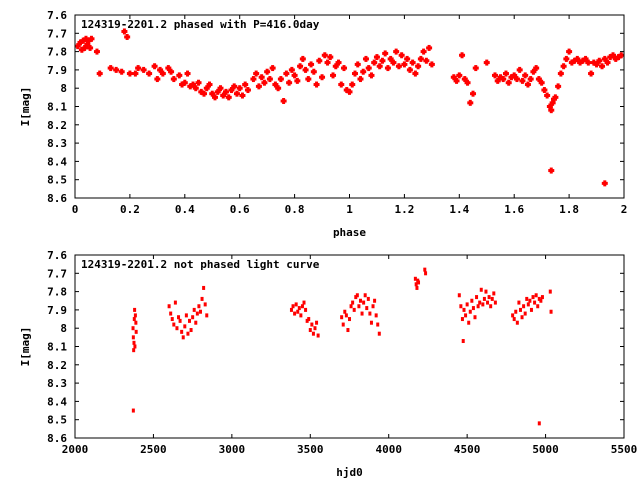 The width and height of the screenshot is (640, 480). Describe the element at coordinates (57, 107) in the screenshot. I see `y-tick-label: 8.1` at that location.